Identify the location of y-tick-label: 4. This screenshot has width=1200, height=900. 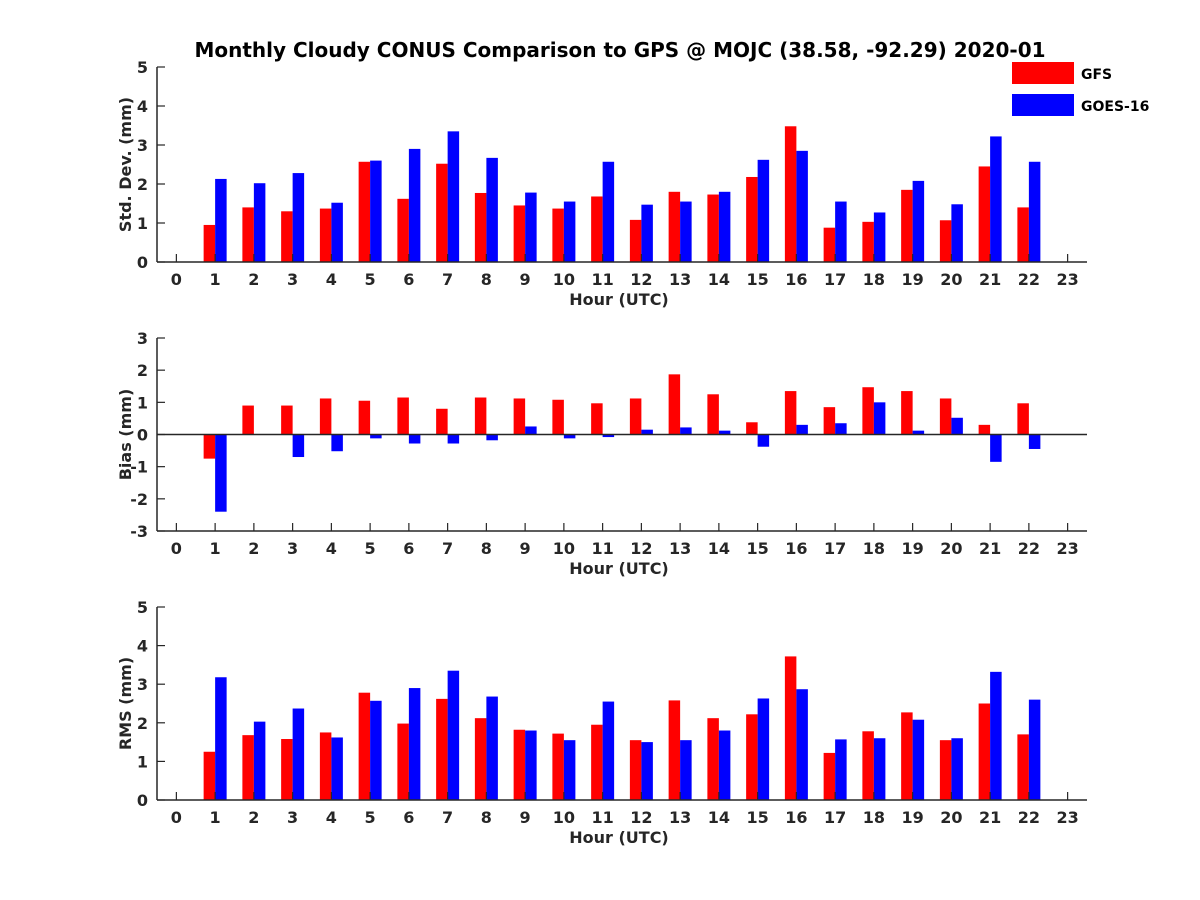
(142, 646).